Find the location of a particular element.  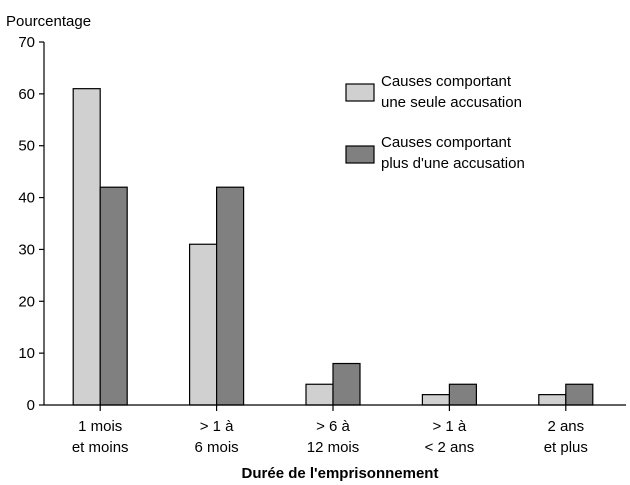

legend-label-1: Causes comportant is located at coordinates (446, 81).